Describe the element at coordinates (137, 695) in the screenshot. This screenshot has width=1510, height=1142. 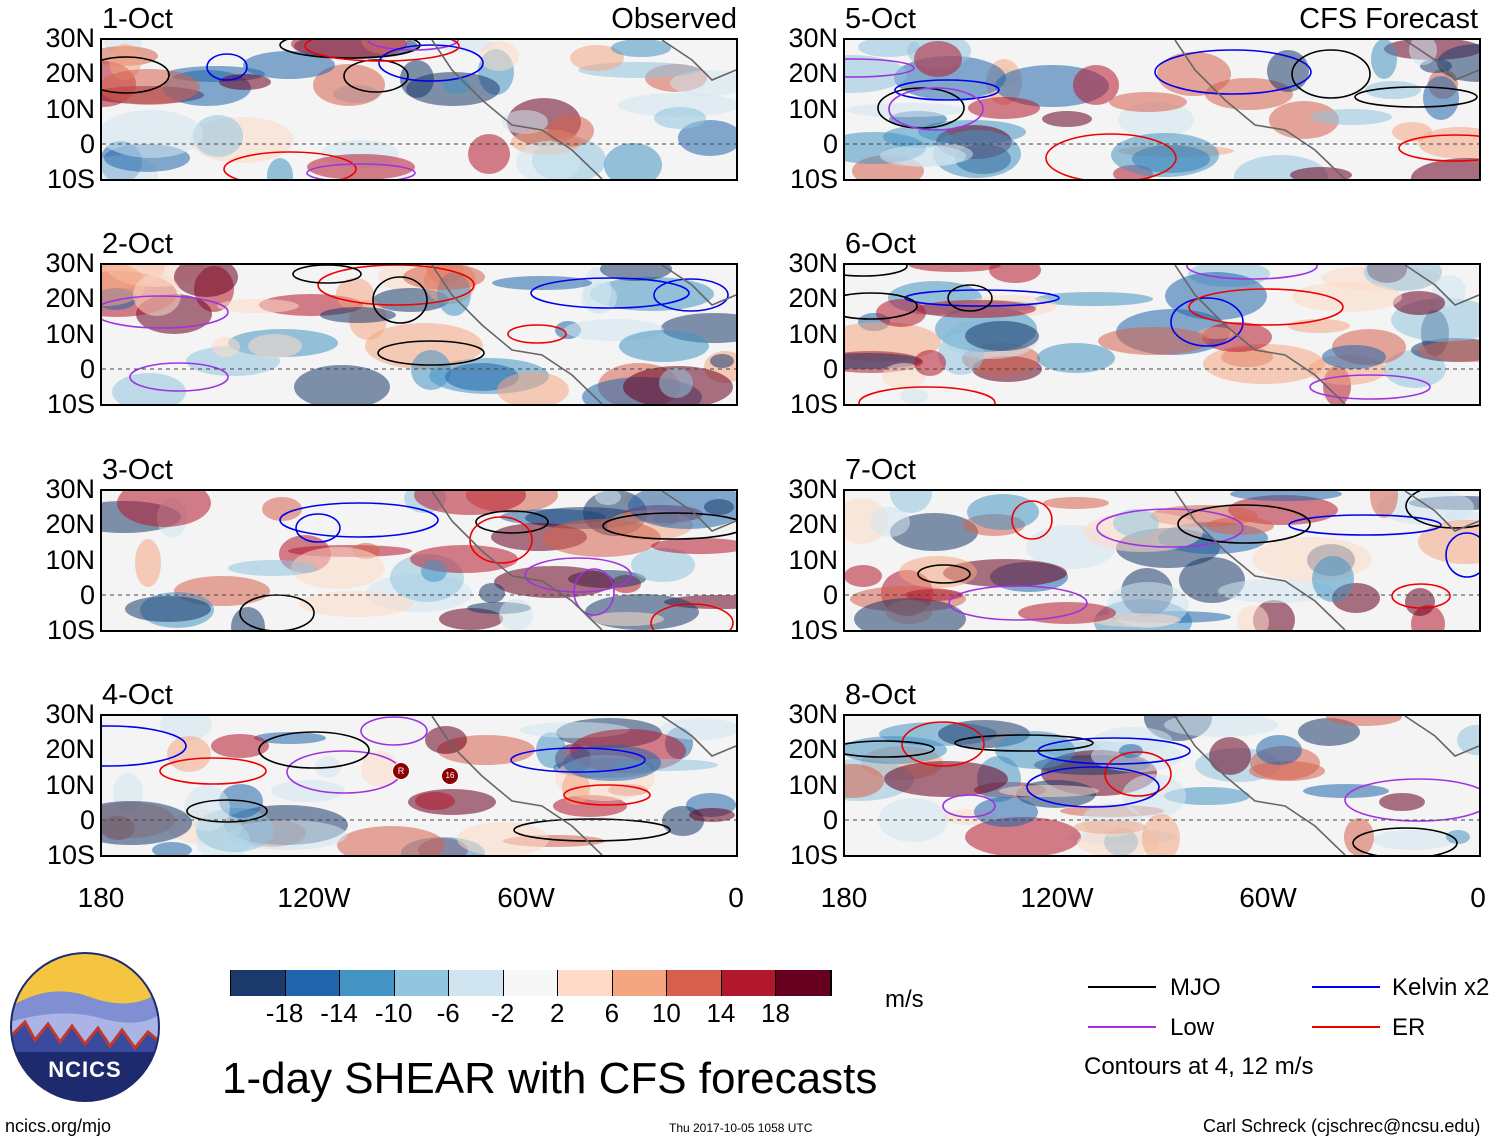
I see `panel-date-4-oct: 4-Oct` at that location.